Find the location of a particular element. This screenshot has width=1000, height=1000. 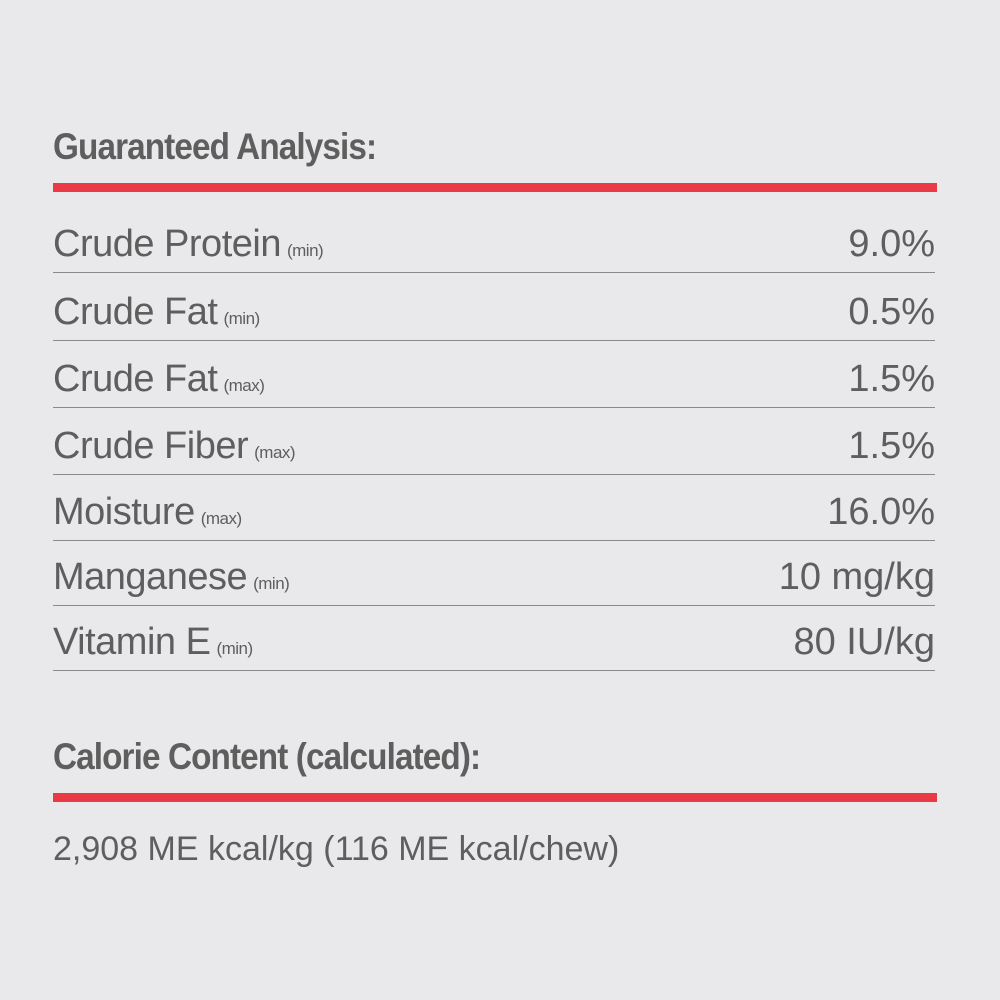

nutrient-name: Vitamin E (min) is located at coordinates (153, 642).